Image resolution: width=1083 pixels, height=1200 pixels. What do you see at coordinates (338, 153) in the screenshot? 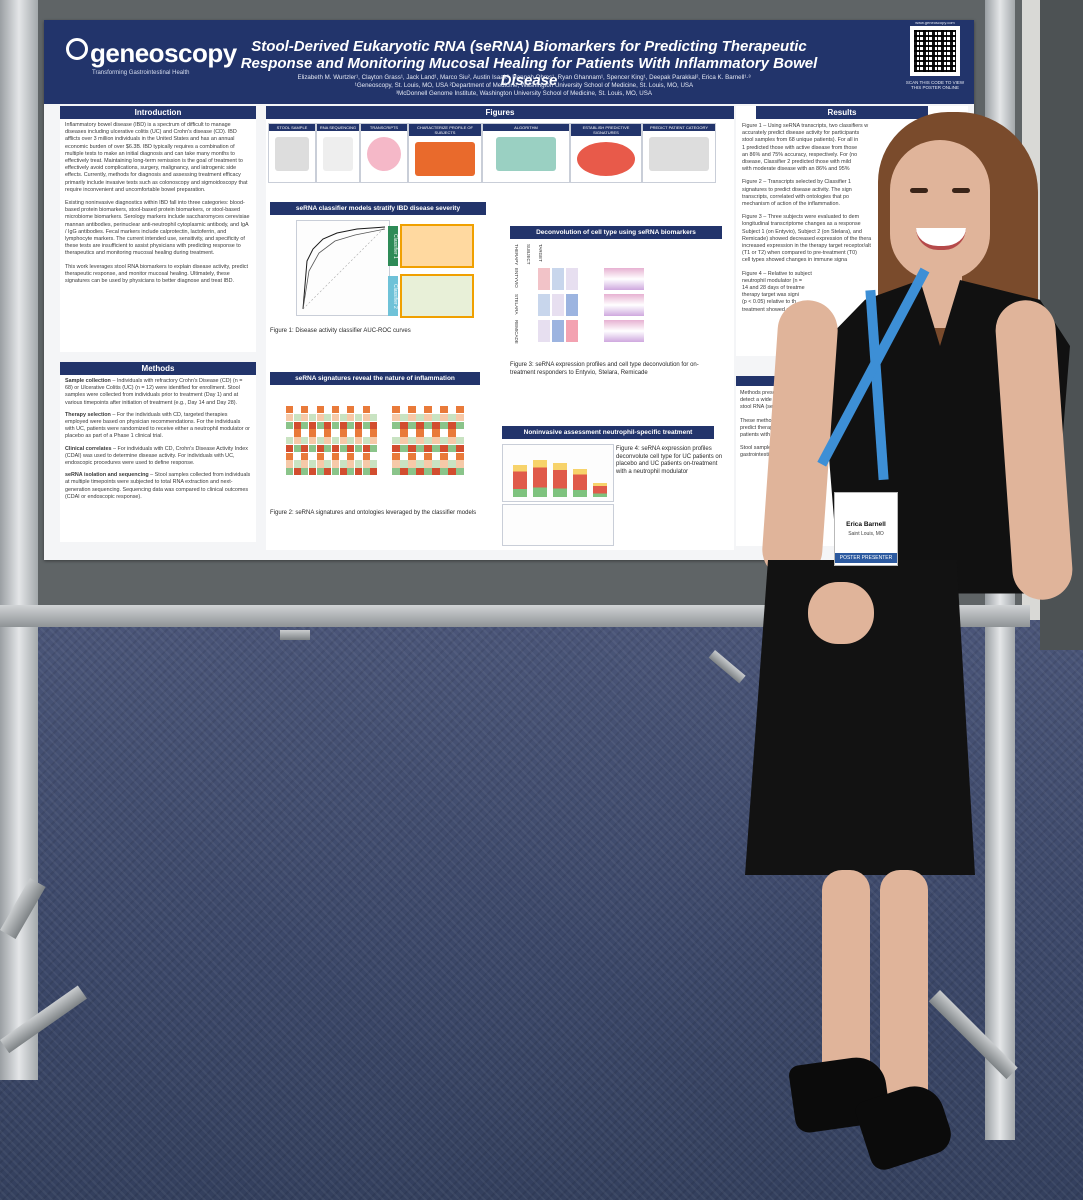
I see `workflow-step: RNA SEQUENCING` at bounding box center [338, 153].